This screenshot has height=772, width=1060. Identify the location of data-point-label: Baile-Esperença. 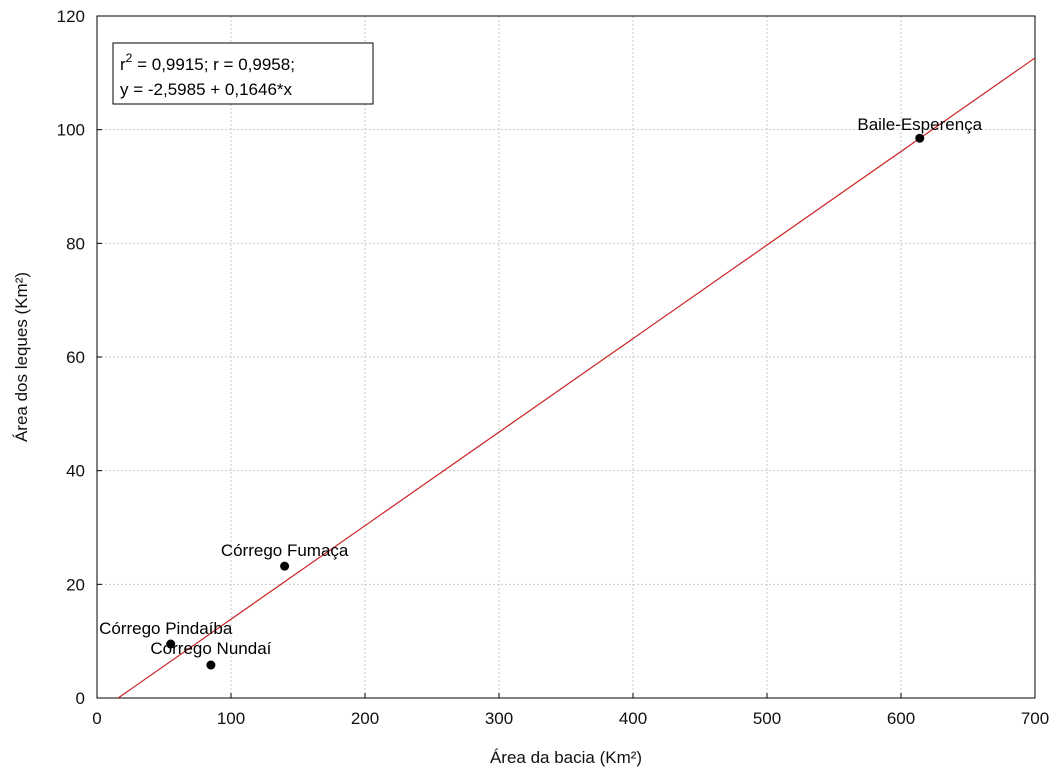
(919, 124).